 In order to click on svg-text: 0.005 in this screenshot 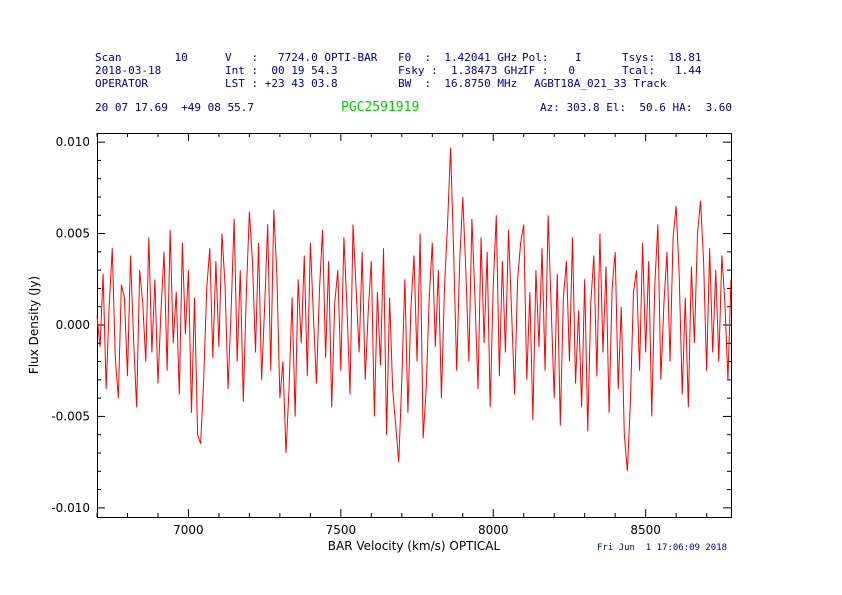, I will do `click(73, 234)`.